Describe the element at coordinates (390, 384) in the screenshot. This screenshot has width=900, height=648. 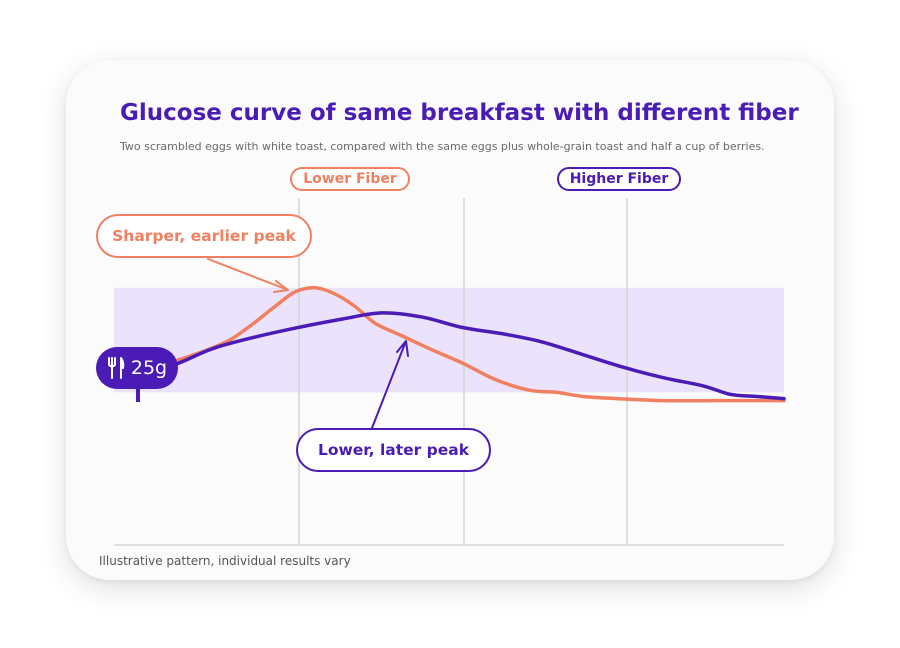
I see `arrow-to-higher-fiber-peak` at that location.